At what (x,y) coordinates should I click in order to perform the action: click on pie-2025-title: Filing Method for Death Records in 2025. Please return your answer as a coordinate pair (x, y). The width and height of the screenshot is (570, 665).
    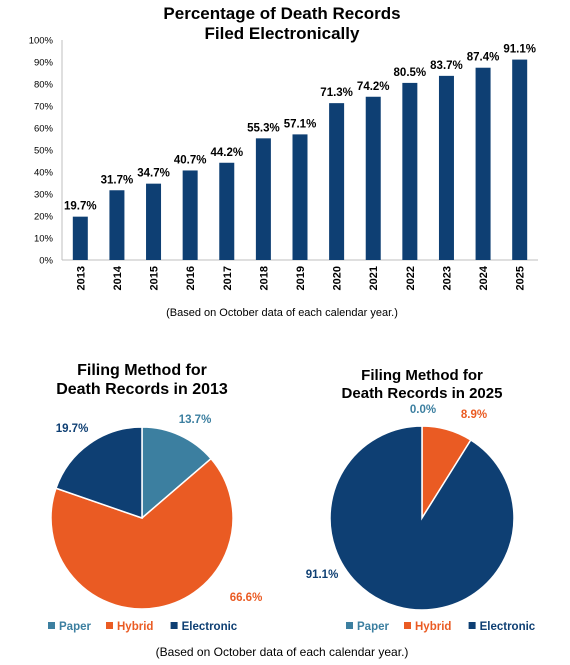
    Looking at the image, I should click on (422, 384).